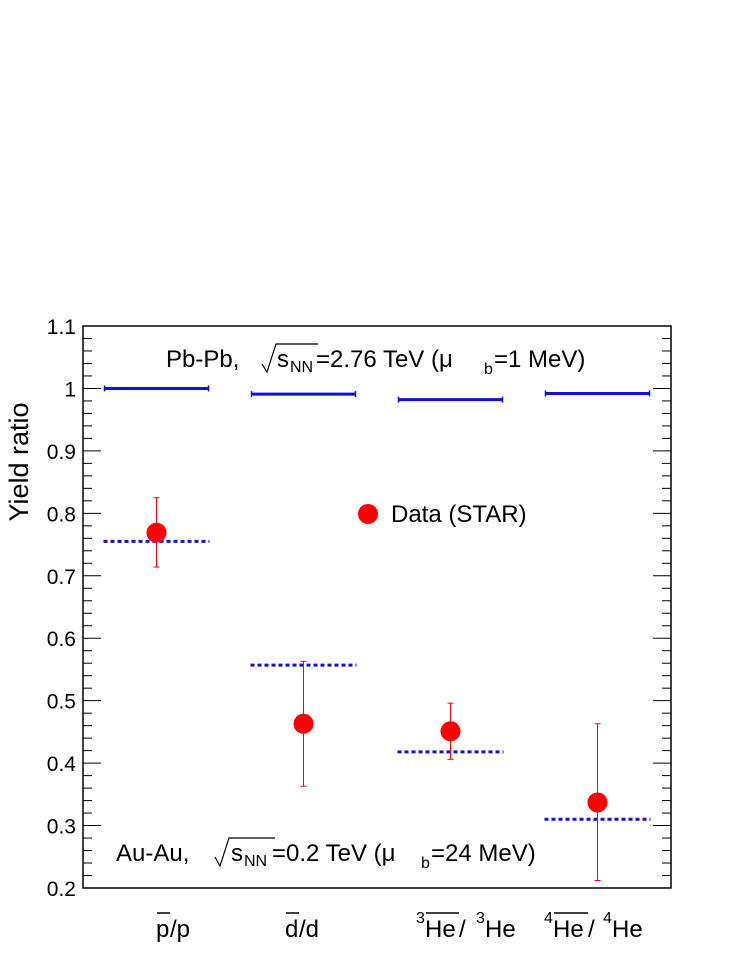  Describe the element at coordinates (62, 764) in the screenshot. I see `y-tick-label: 0.4` at that location.